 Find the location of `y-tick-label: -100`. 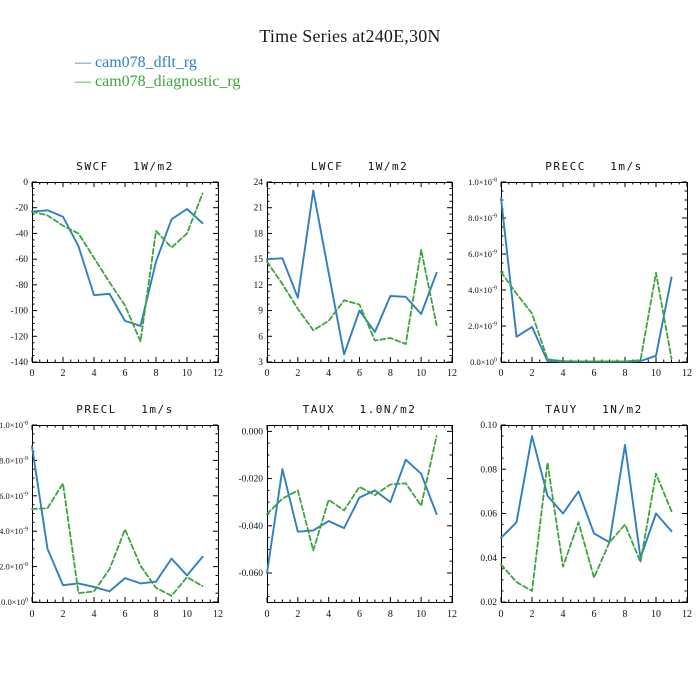

y-tick-label: -100 is located at coordinates (20, 312).